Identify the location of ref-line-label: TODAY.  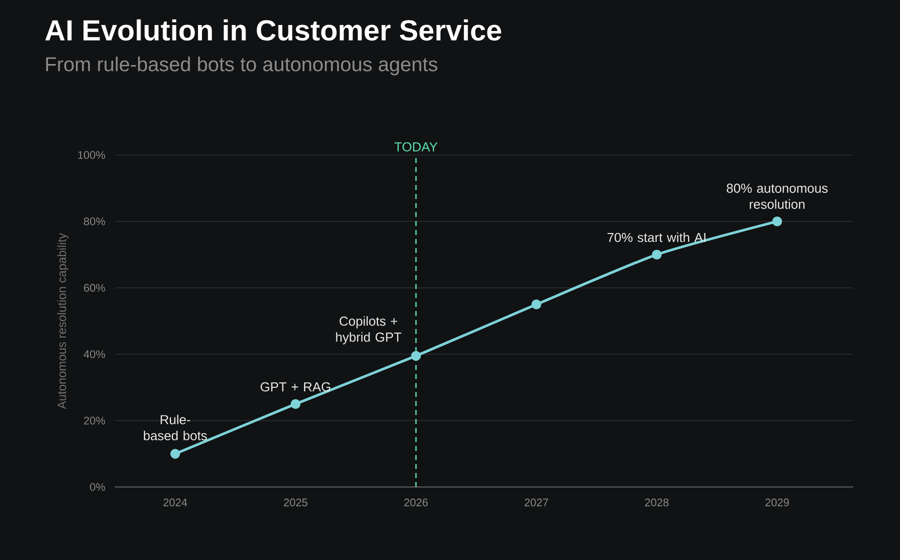
(416, 147).